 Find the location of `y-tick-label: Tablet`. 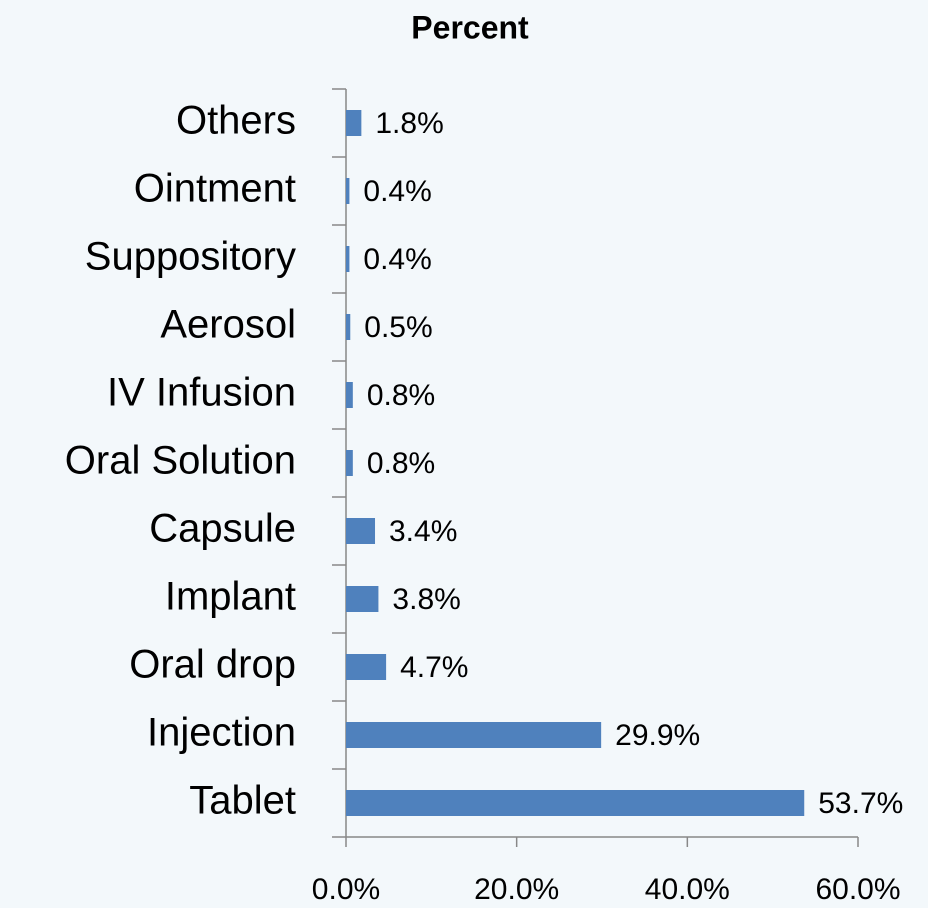

y-tick-label: Tablet is located at coordinates (242, 801).